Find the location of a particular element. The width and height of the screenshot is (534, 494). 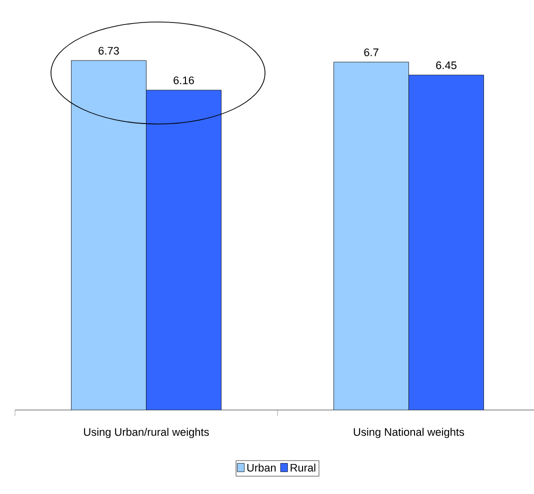

data-label: 6.16 is located at coordinates (184, 80).